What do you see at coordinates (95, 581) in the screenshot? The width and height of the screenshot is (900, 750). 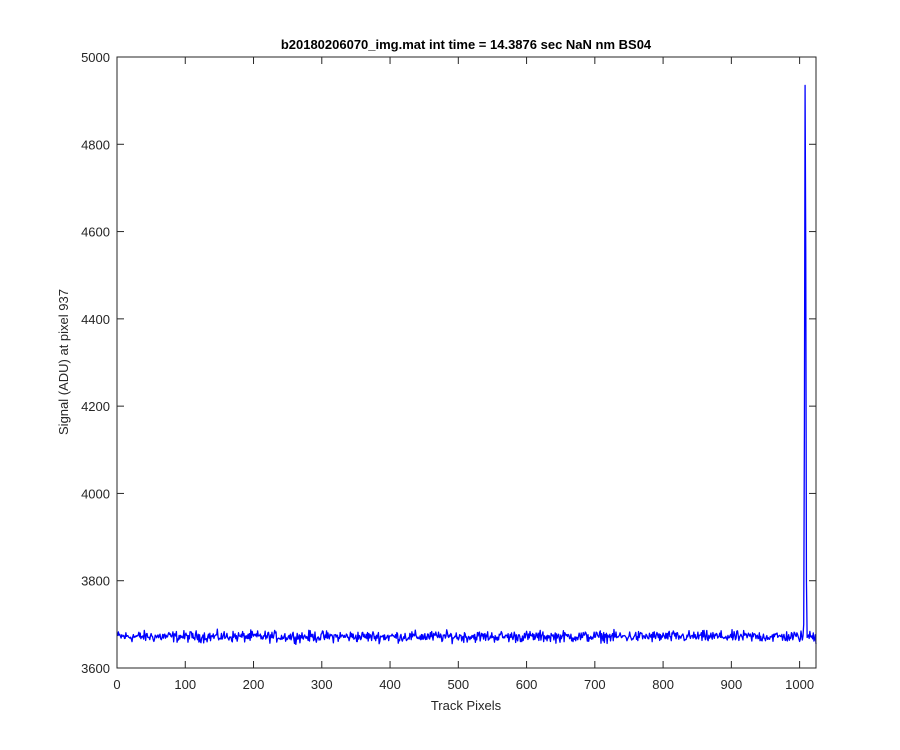 I see `y-tick-label: 3800` at bounding box center [95, 581].